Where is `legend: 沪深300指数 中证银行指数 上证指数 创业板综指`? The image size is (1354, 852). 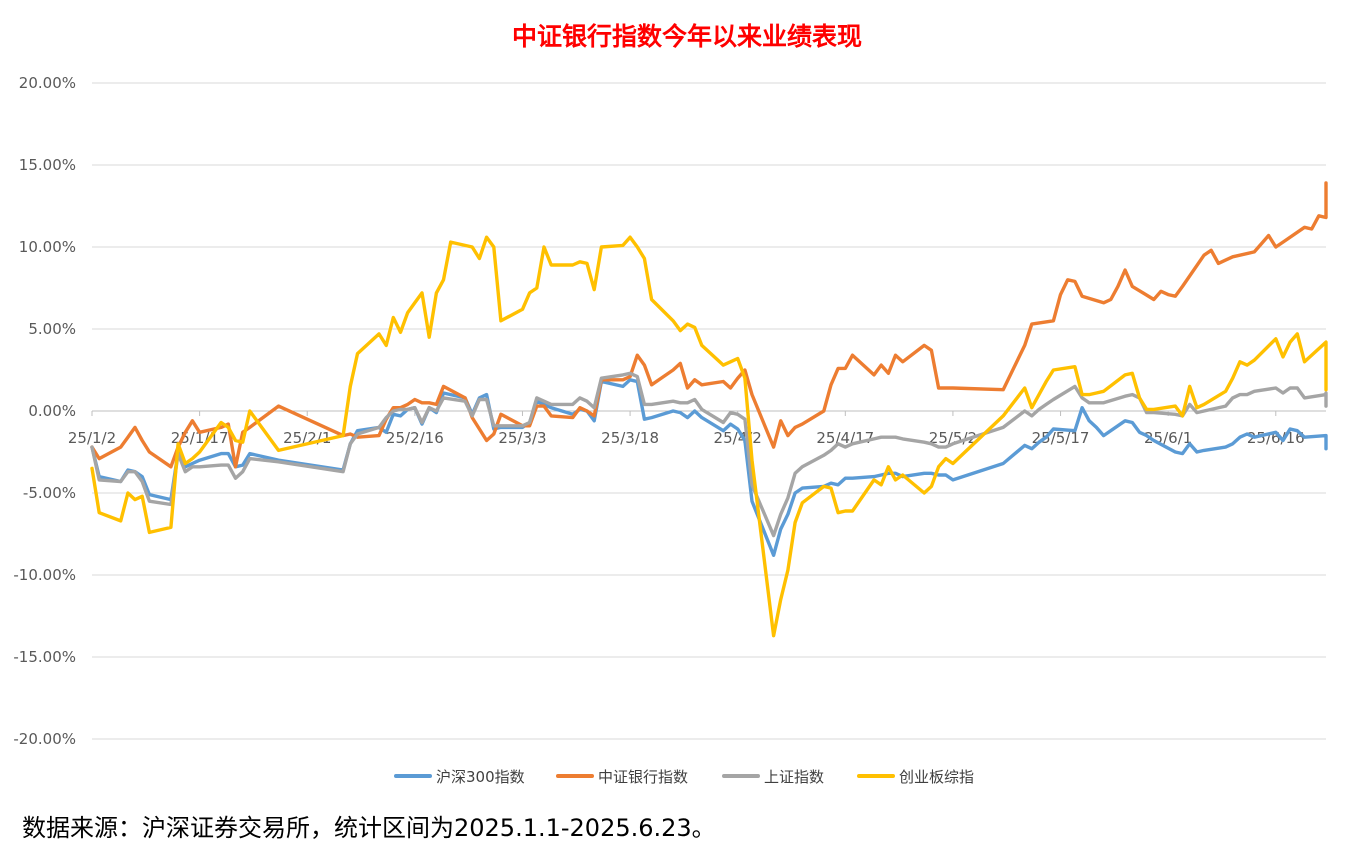 legend: 沪深300指数 中证银行指数 上证指数 创业板综指 is located at coordinates (684, 777).